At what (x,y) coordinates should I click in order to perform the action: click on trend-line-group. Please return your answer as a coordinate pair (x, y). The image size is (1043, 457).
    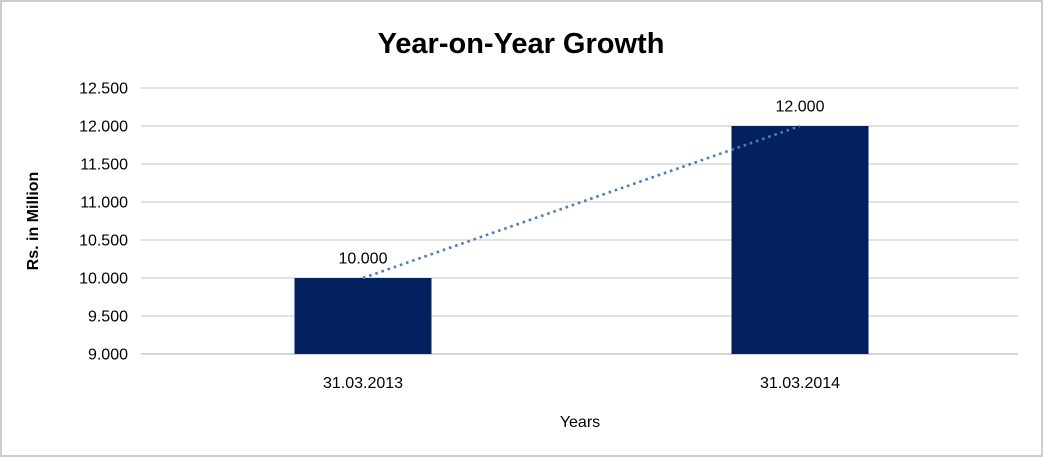
    Looking at the image, I should click on (581, 202).